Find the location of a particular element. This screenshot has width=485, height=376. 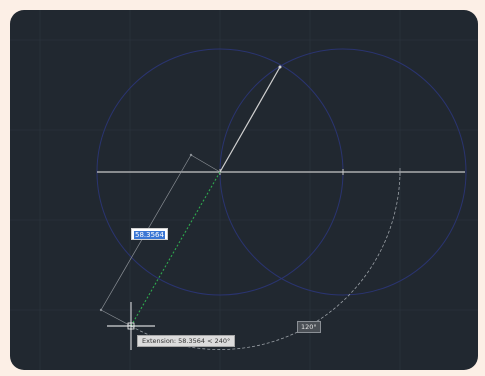

extension-tooltip: Extension: 58.3564 < 240° is located at coordinates (186, 341).